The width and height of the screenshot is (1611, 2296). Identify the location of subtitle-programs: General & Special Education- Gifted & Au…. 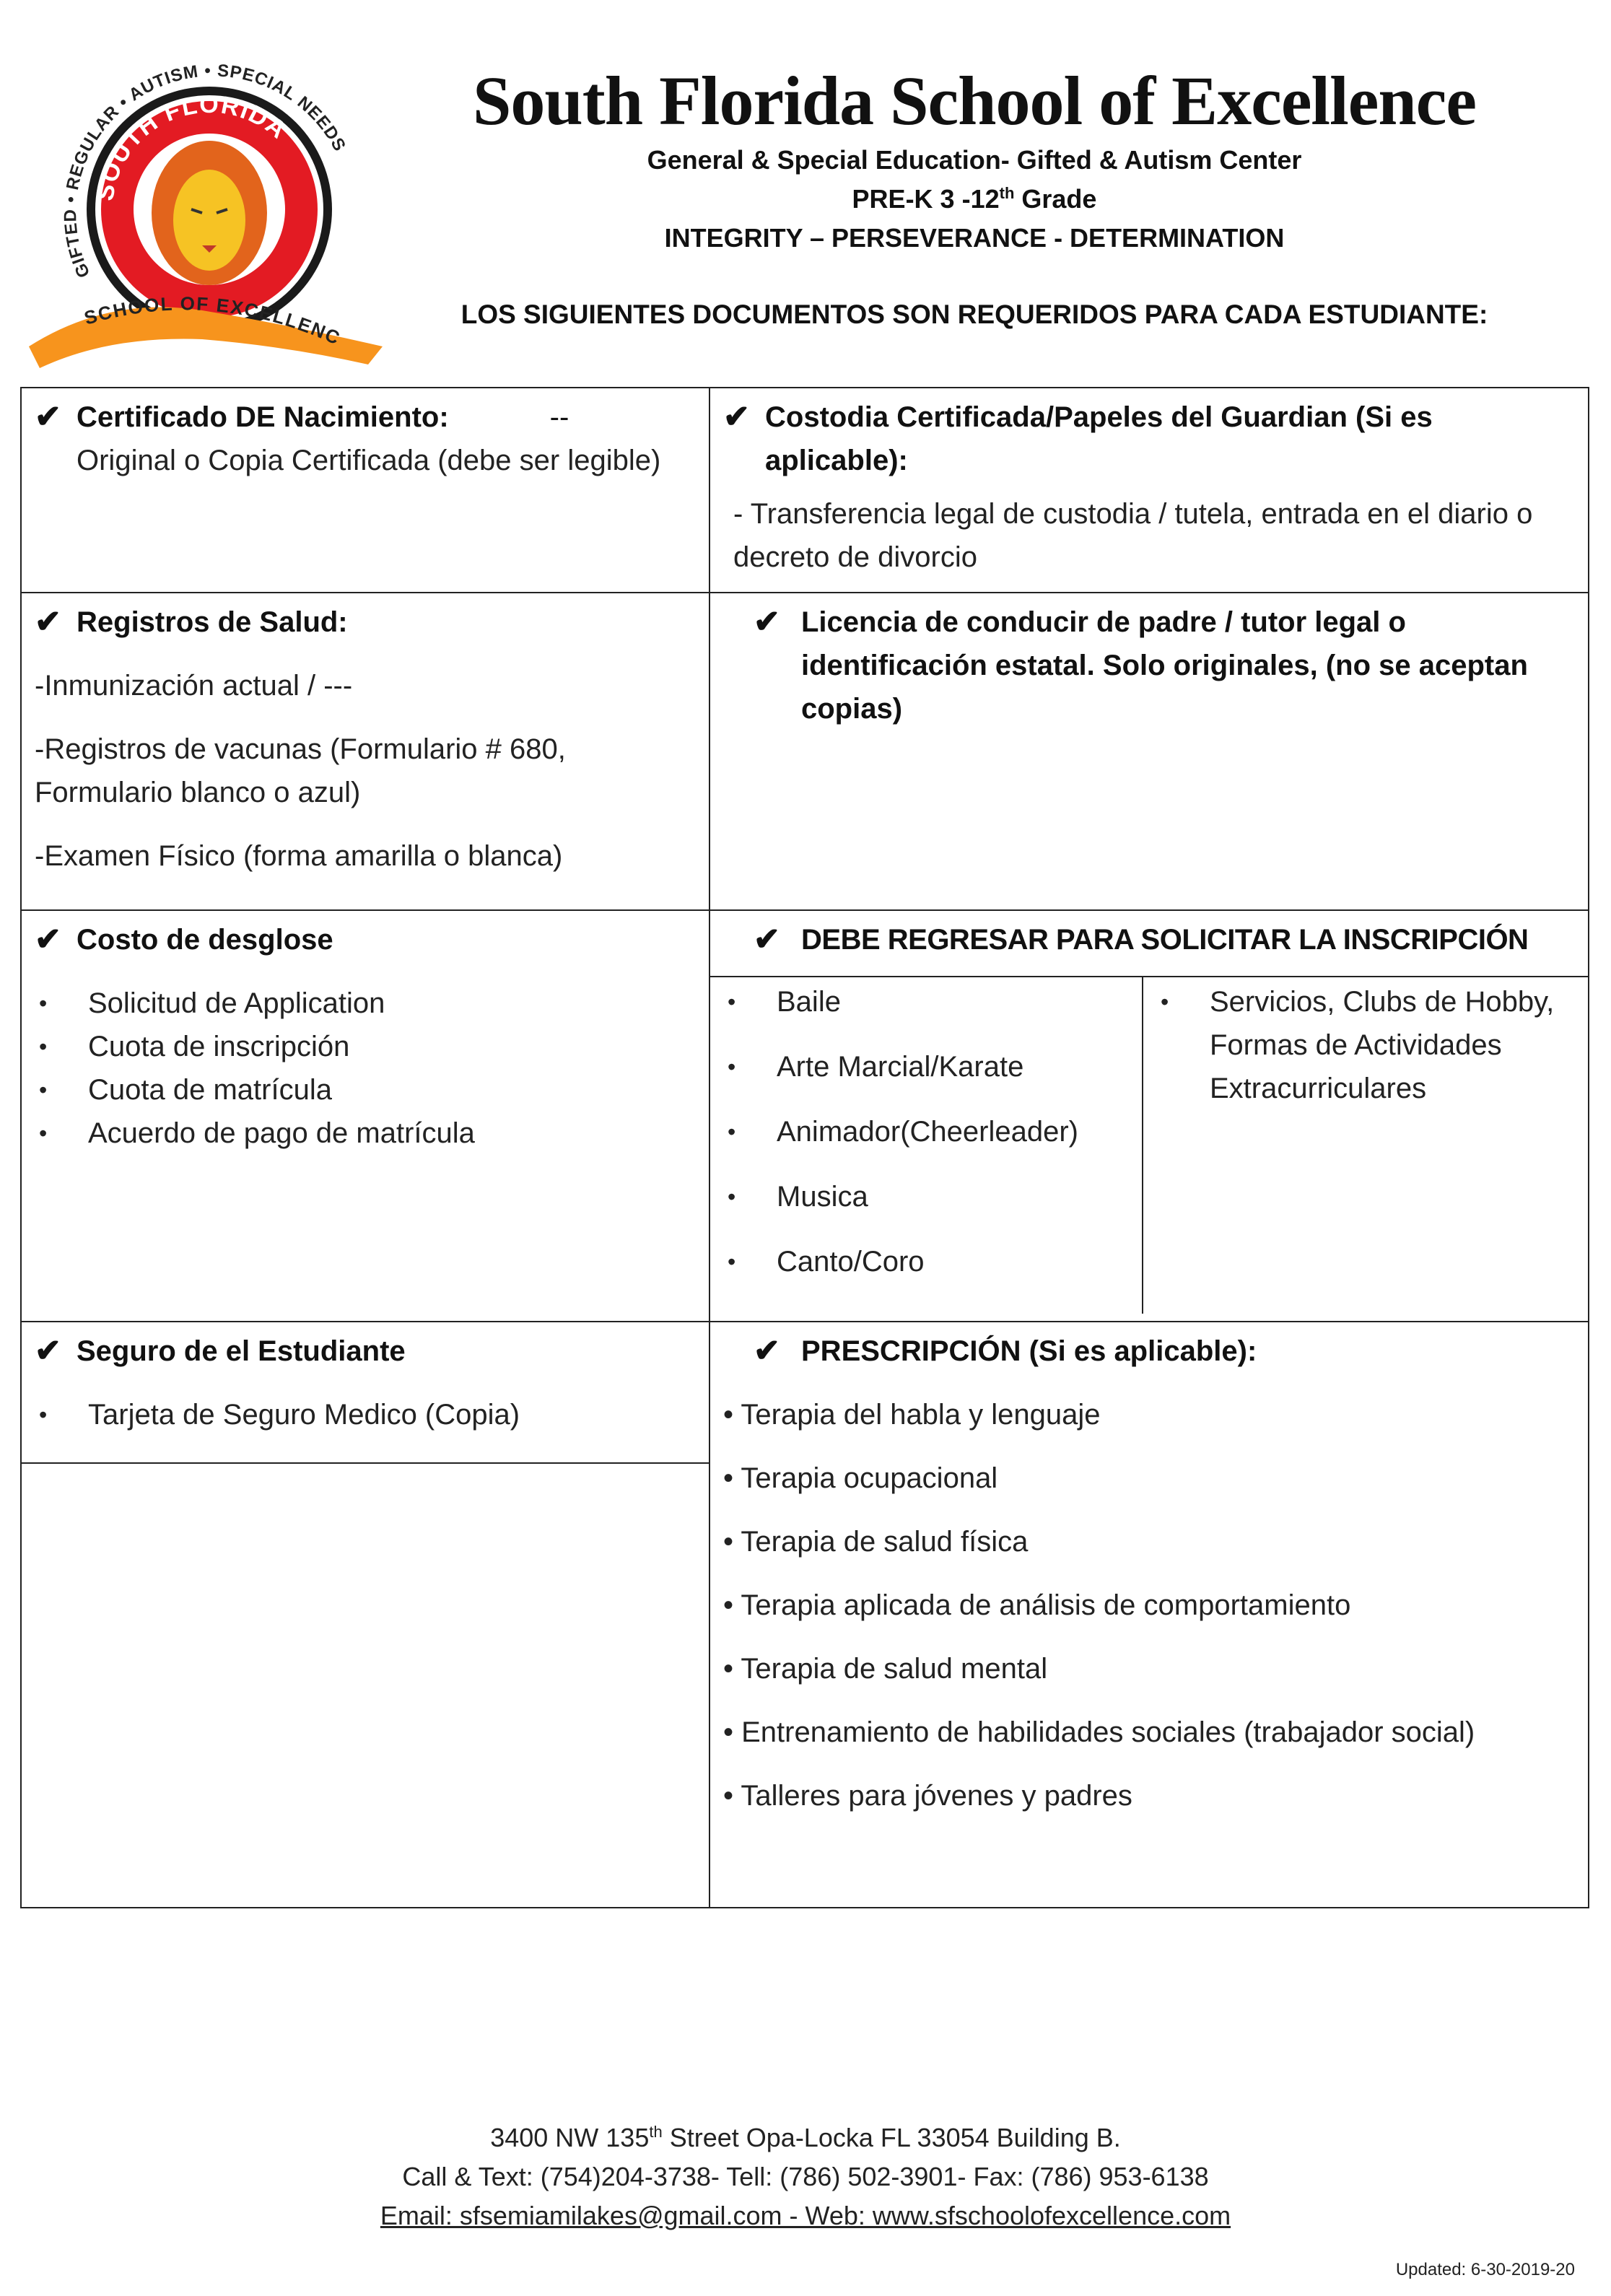
(974, 160).